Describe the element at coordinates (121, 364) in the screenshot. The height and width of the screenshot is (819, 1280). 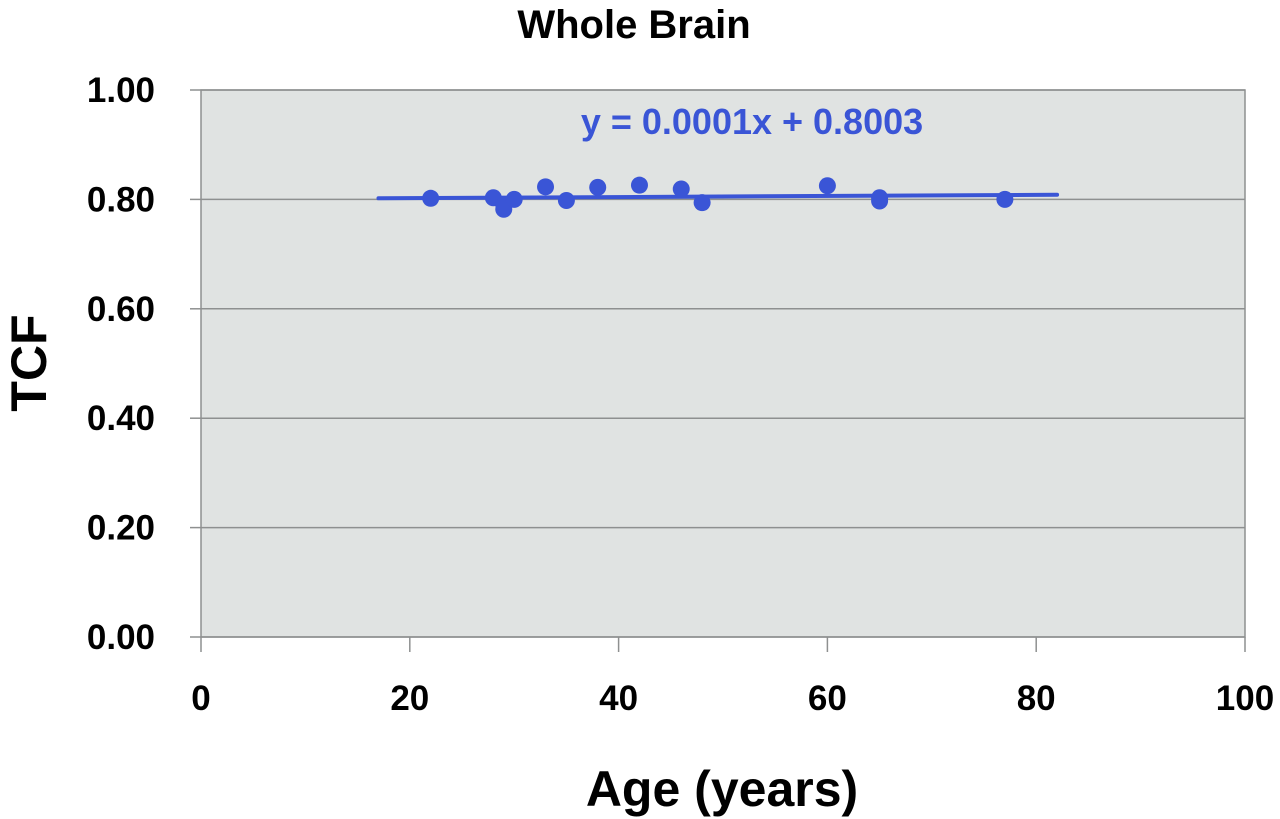
I see `y-tick-labels: 0.00 0.20 0.40 0.60 0.80 1.00` at that location.